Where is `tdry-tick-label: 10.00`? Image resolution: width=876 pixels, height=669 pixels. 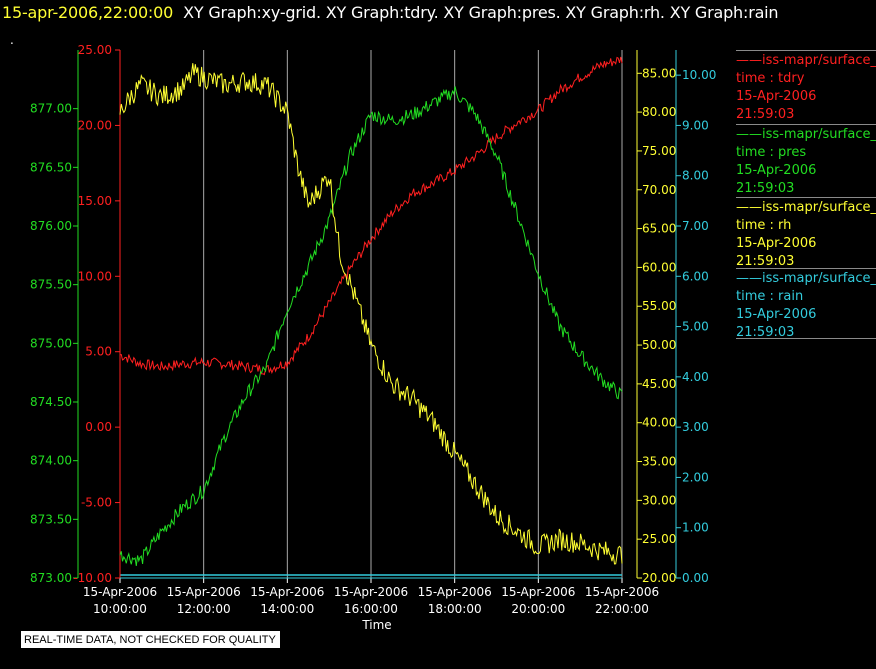 tdry-tick-label: 10.00 is located at coordinates (95, 276).